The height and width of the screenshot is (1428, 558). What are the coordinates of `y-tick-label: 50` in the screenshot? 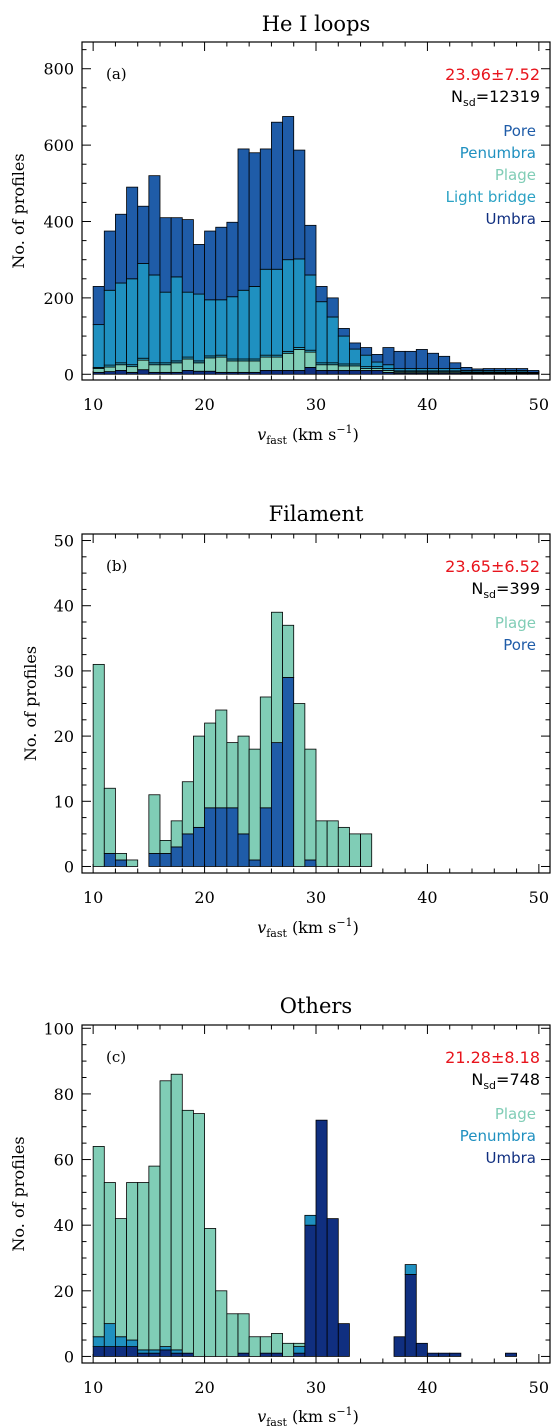 It's located at (64, 541).